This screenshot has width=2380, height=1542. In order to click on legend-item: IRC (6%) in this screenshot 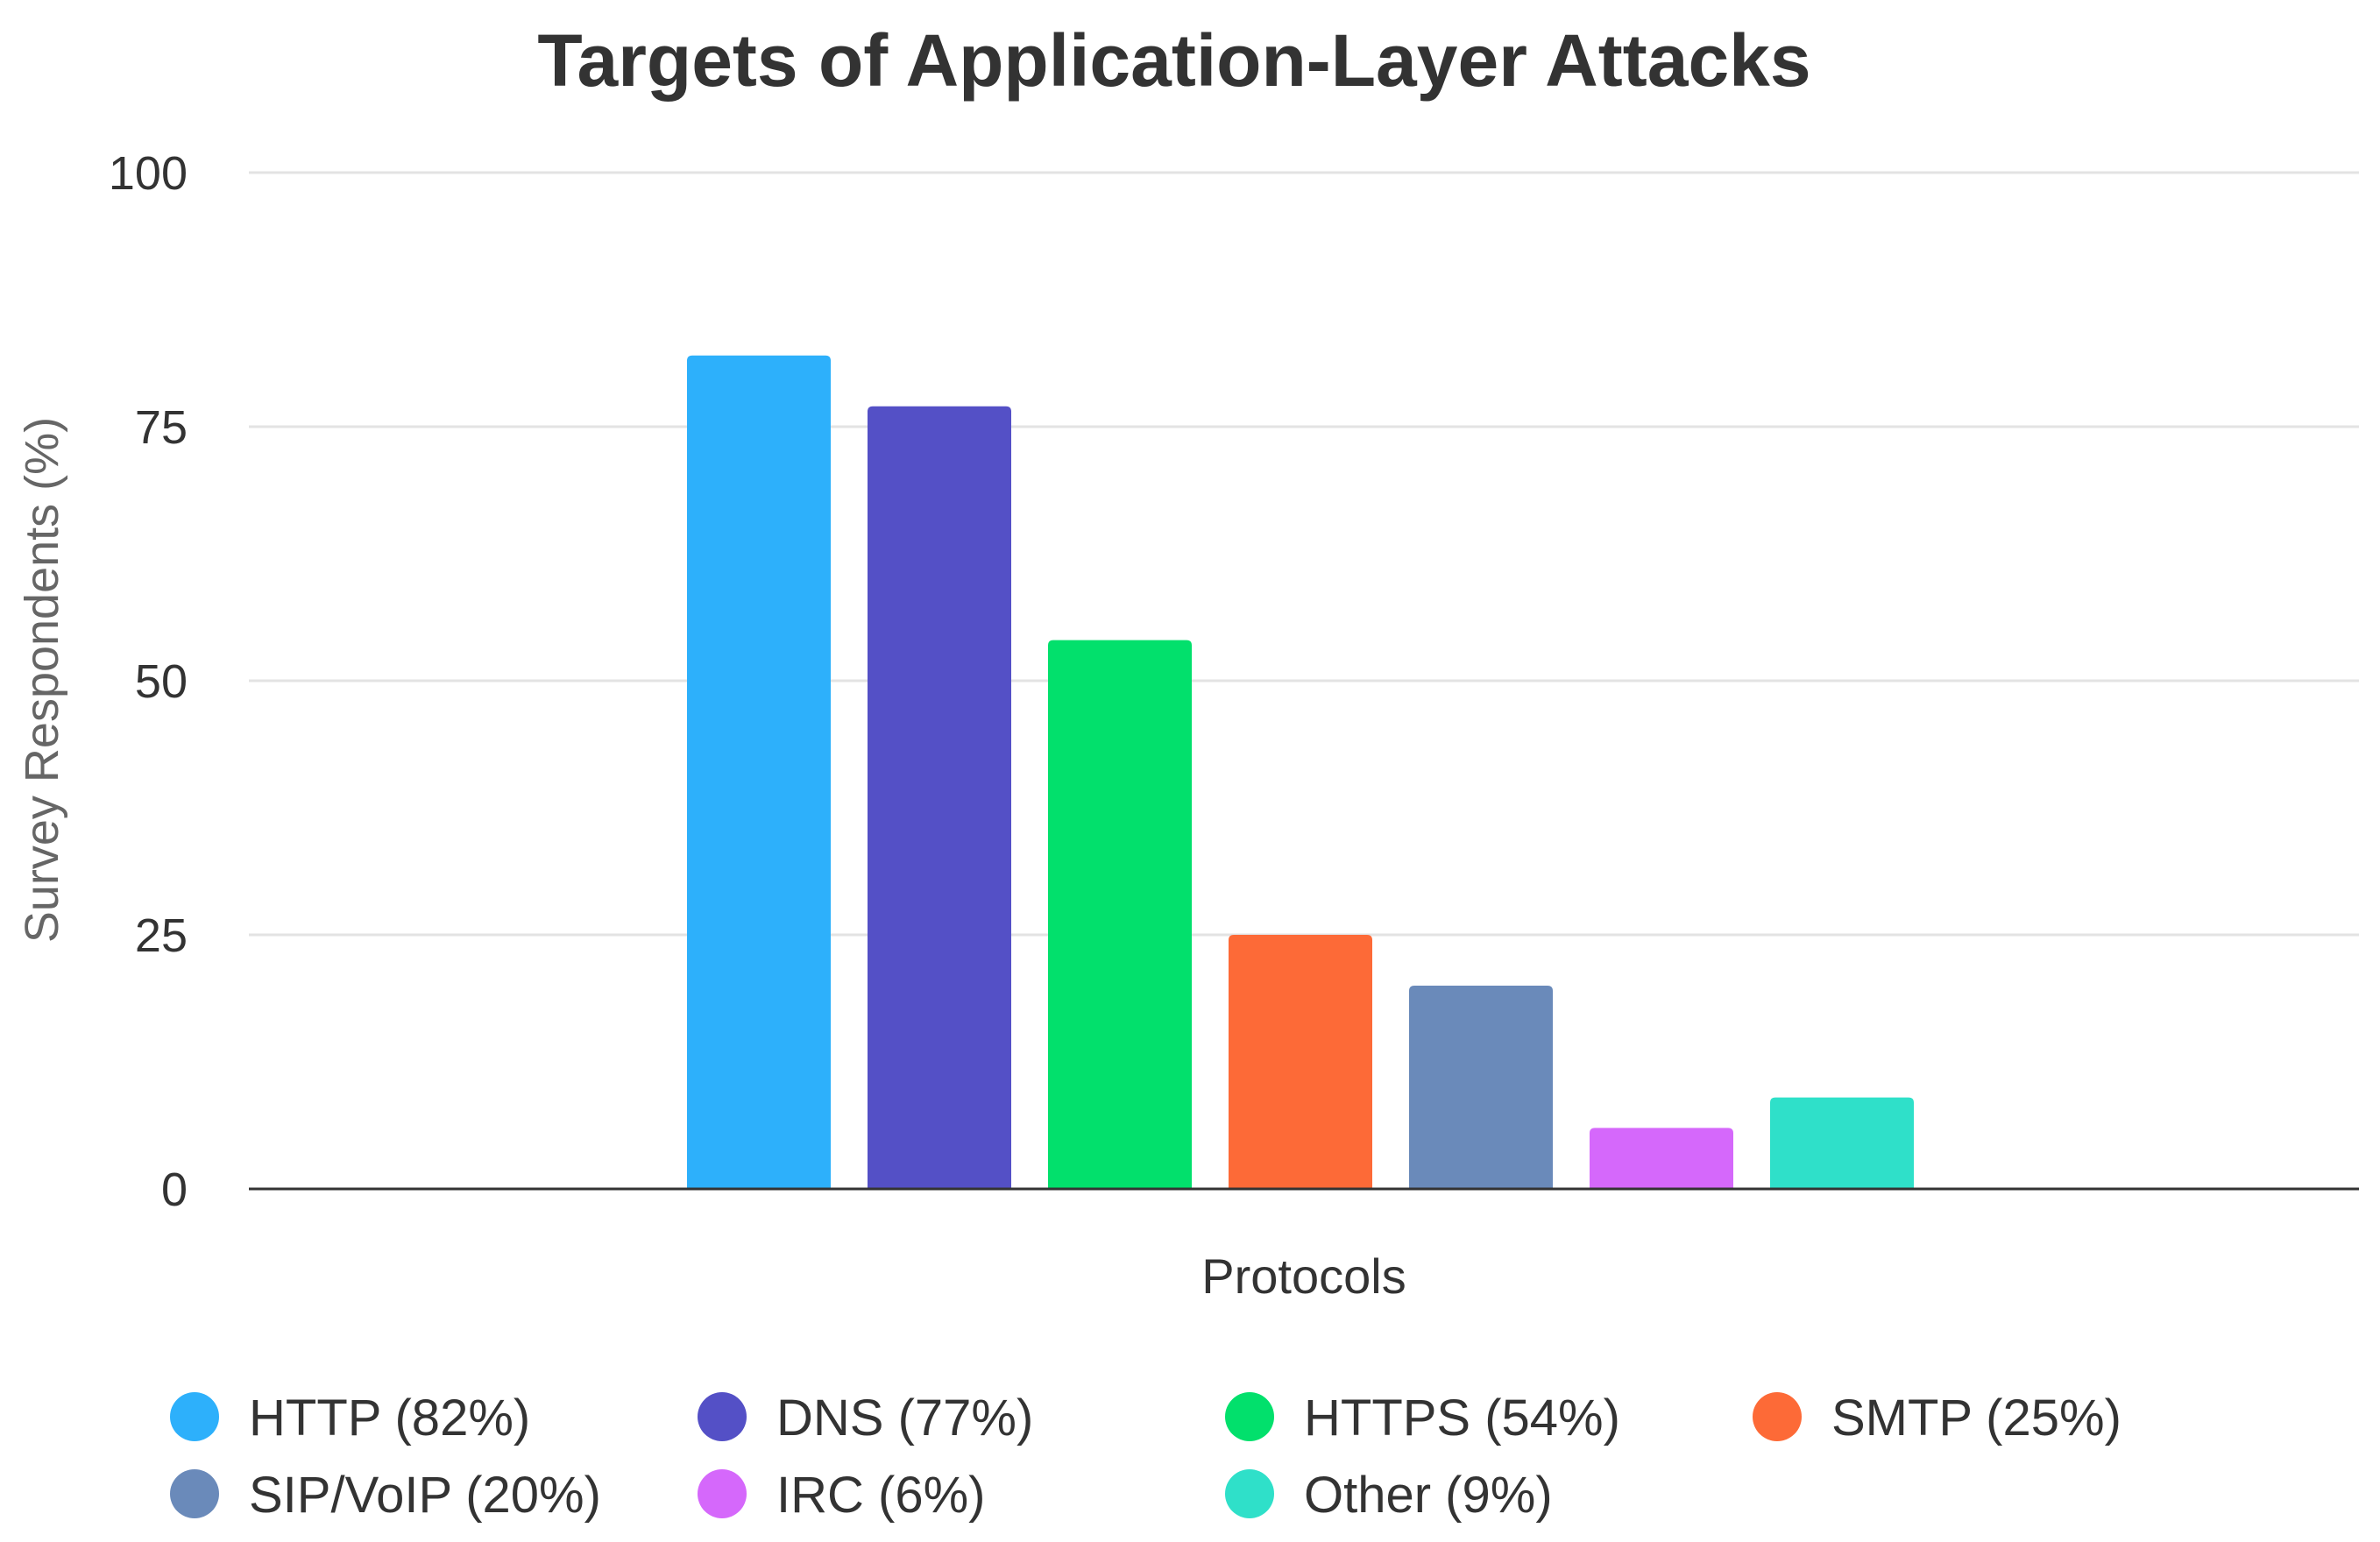, I will do `click(841, 1495)`.